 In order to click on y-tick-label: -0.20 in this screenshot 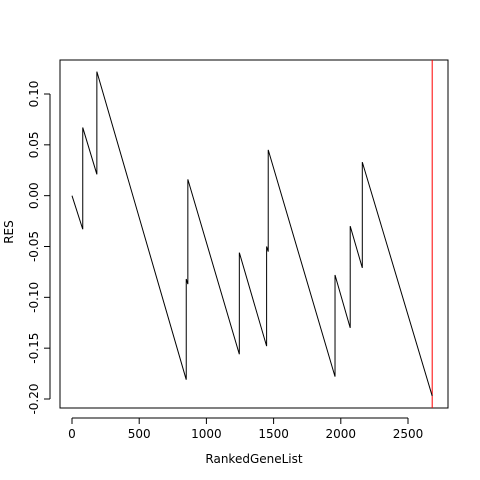, I will do `click(34, 398)`.